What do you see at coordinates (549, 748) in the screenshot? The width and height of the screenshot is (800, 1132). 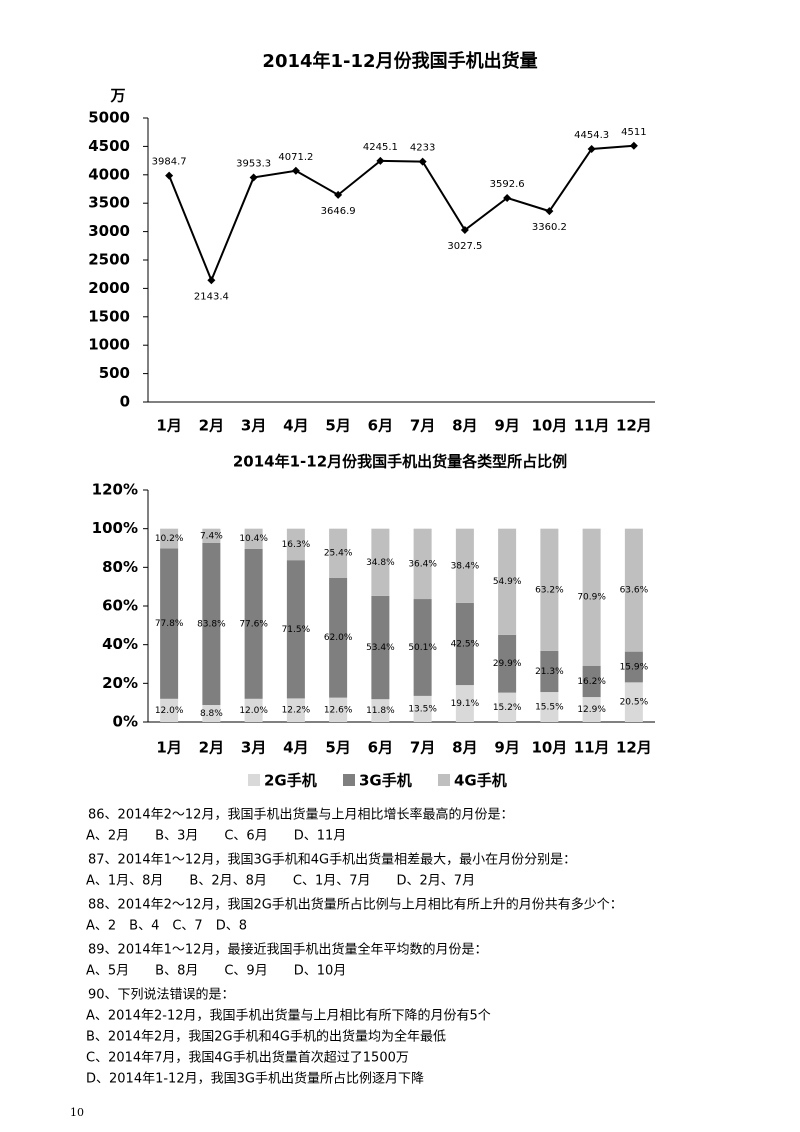 I see `x-tick-label: 10月` at bounding box center [549, 748].